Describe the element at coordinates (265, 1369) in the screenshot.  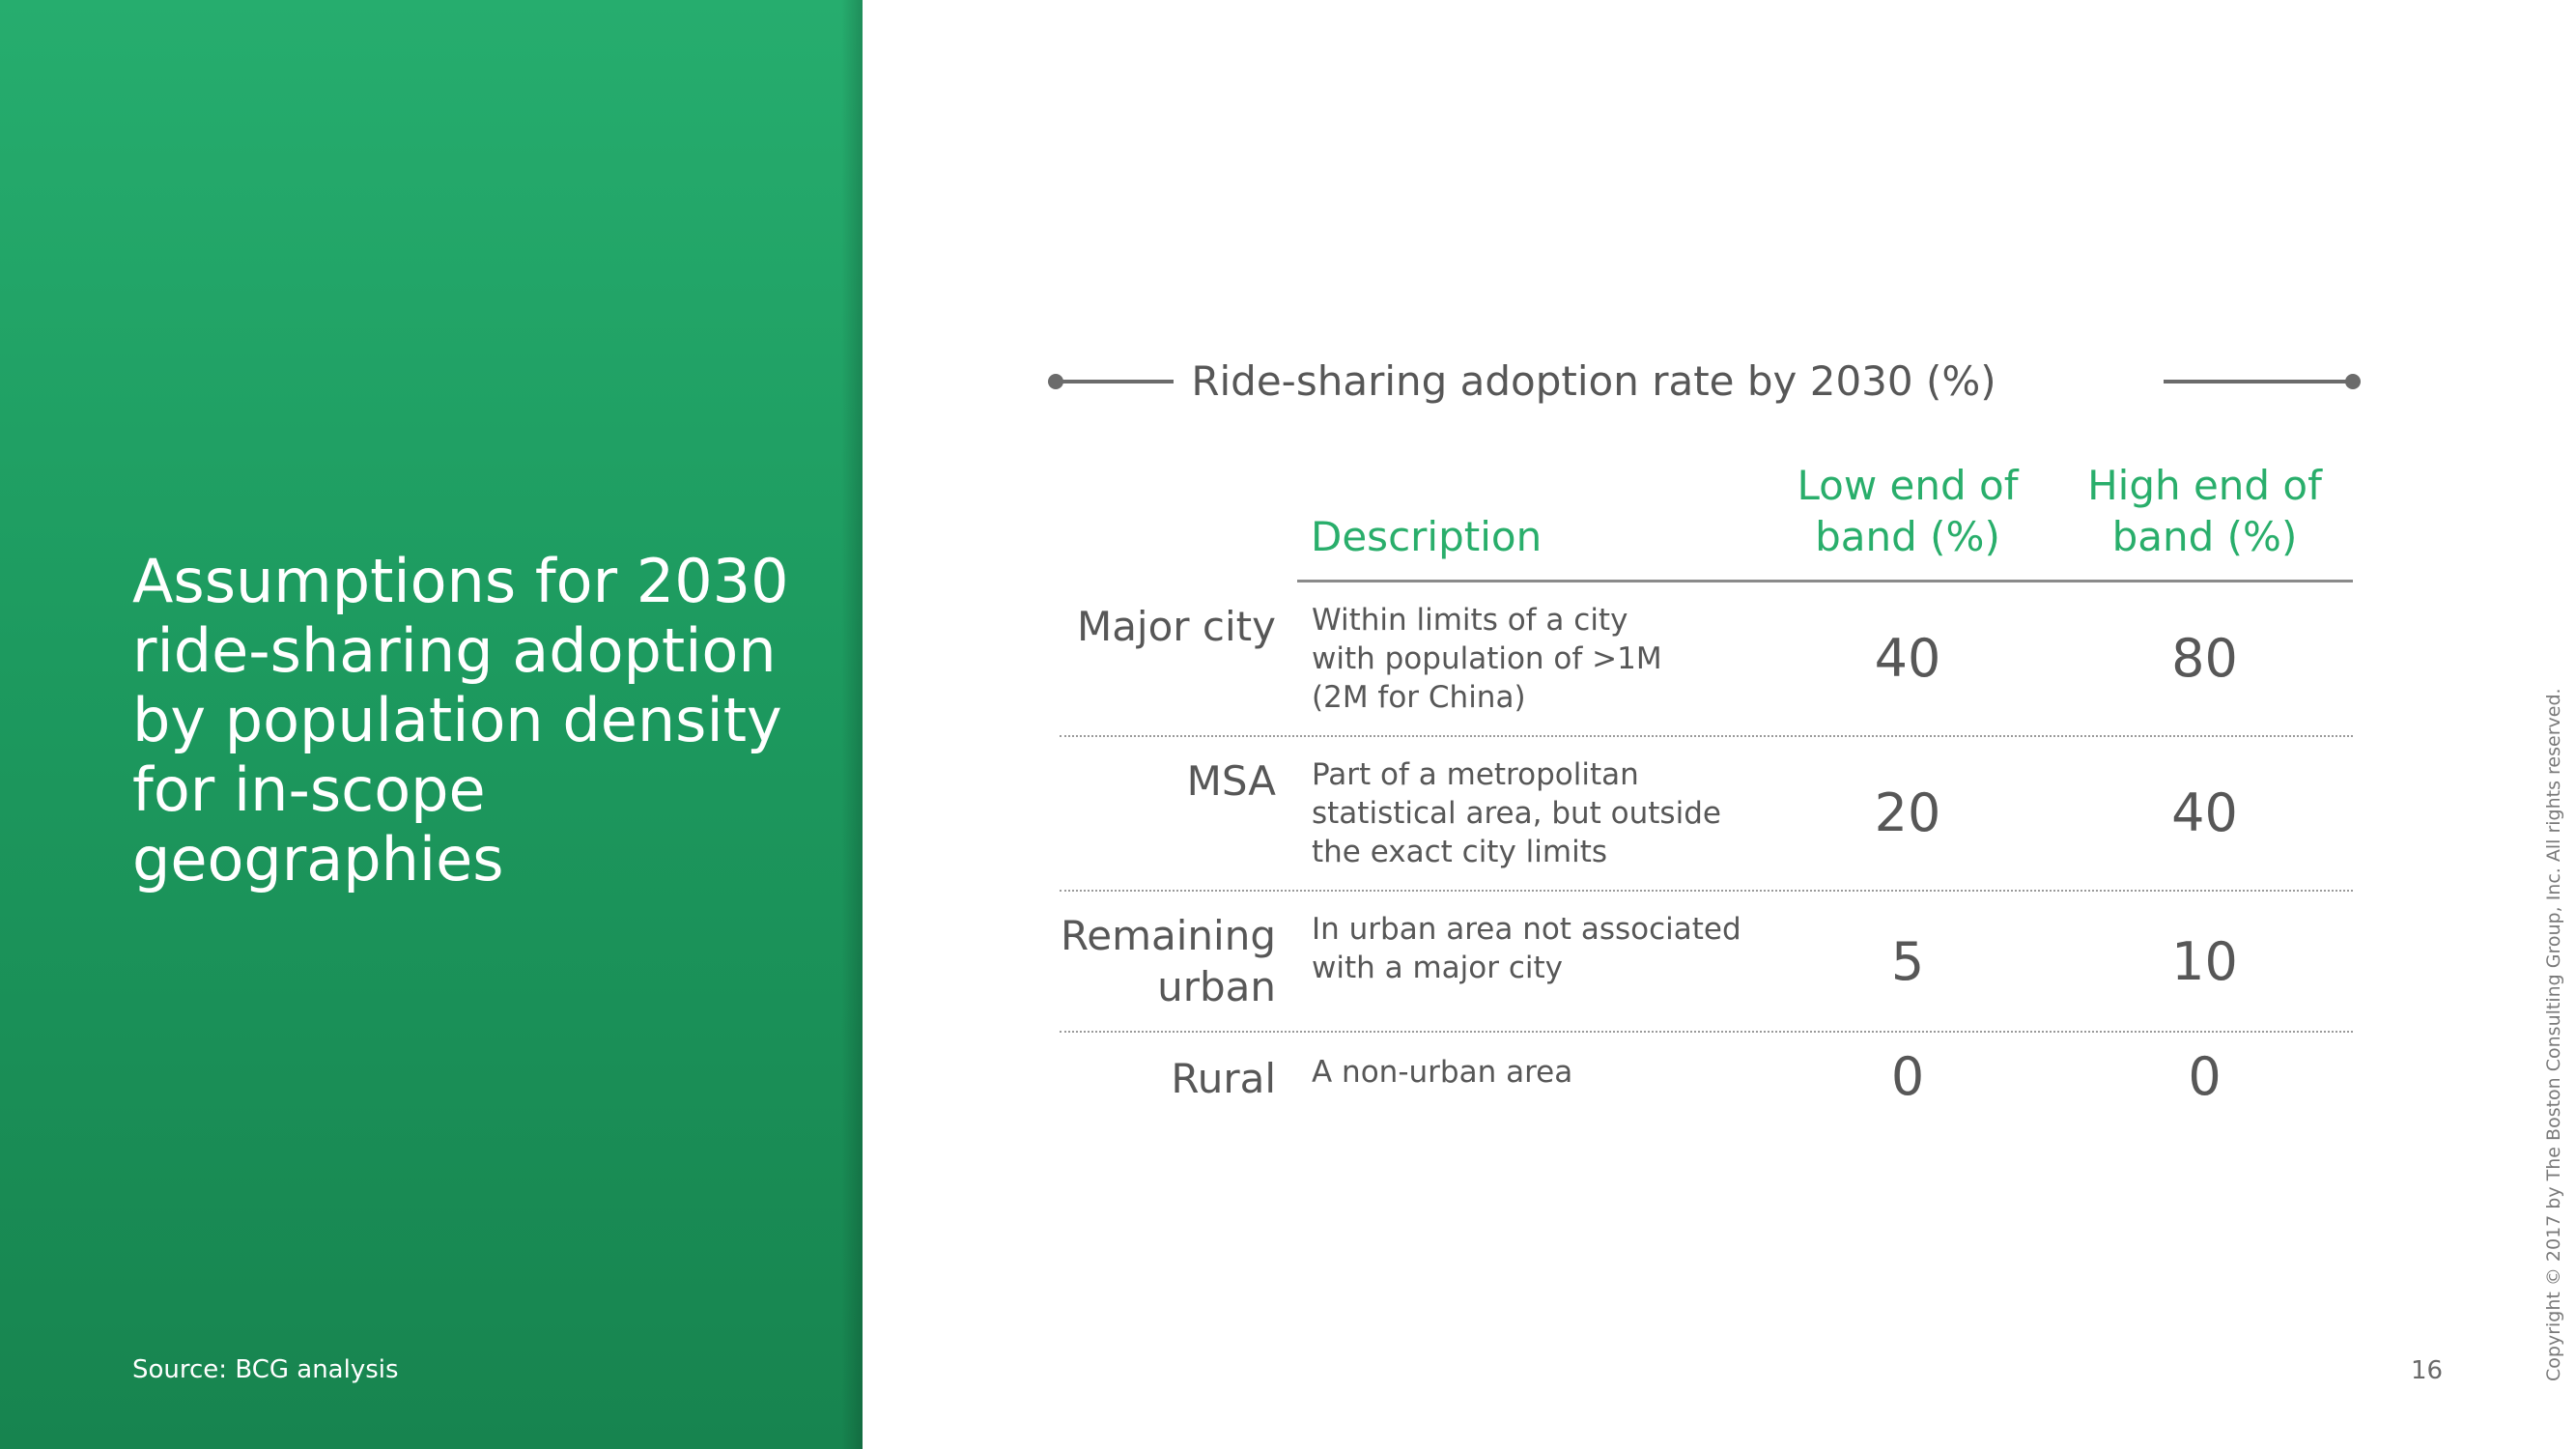
I see `source-note: Source: BCG analysis` at that location.